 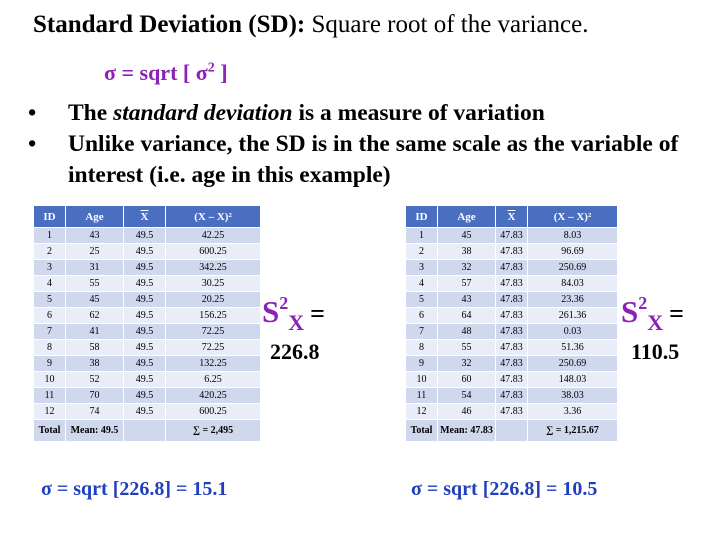 I want to click on total-cell: ∑ = 2,495, so click(x=213, y=430).